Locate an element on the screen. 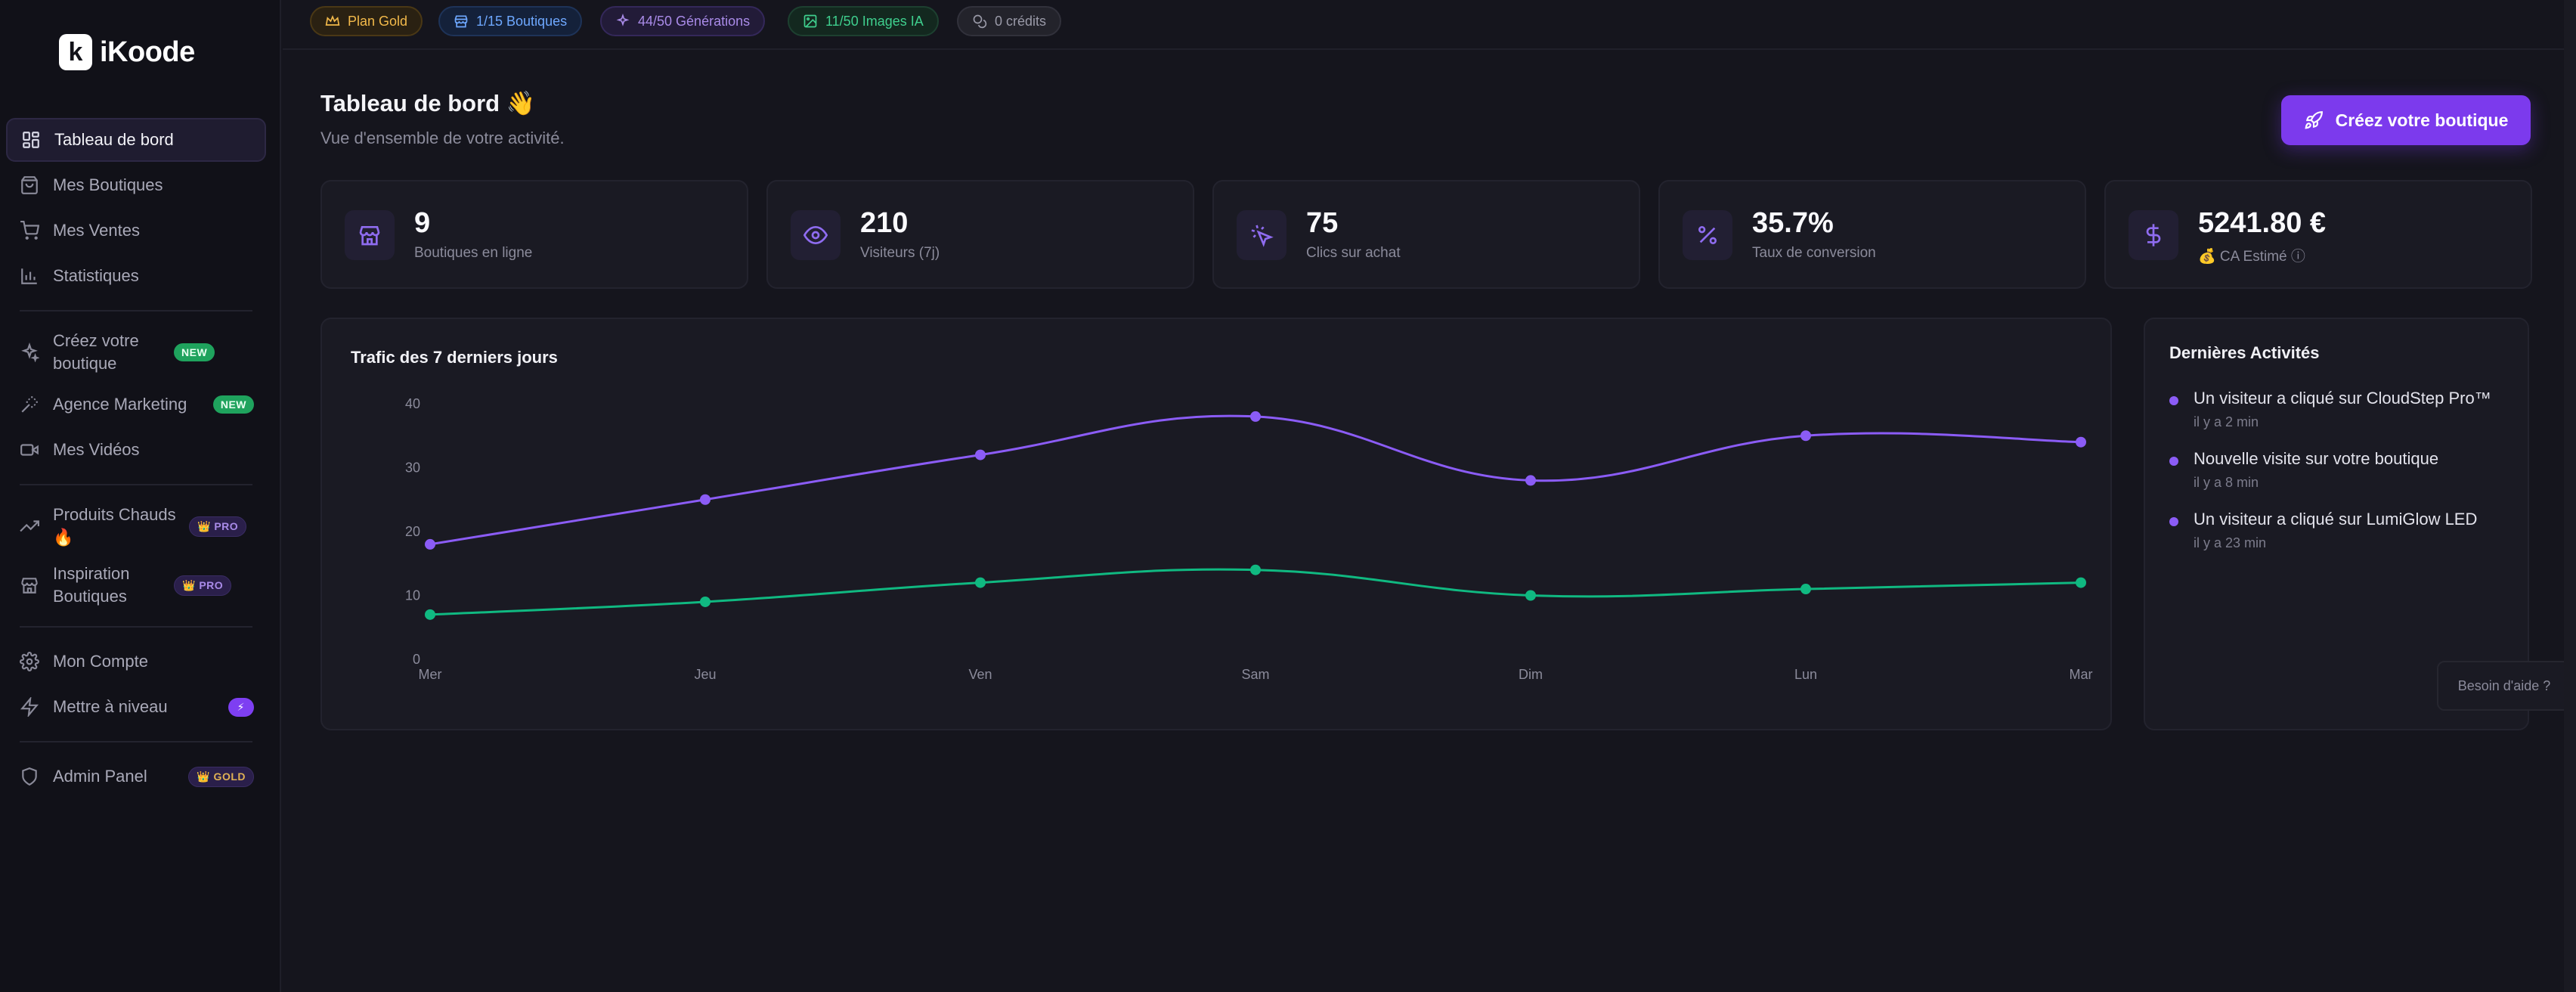 The height and width of the screenshot is (992, 2576). x-tick-label: Jeu is located at coordinates (705, 674).